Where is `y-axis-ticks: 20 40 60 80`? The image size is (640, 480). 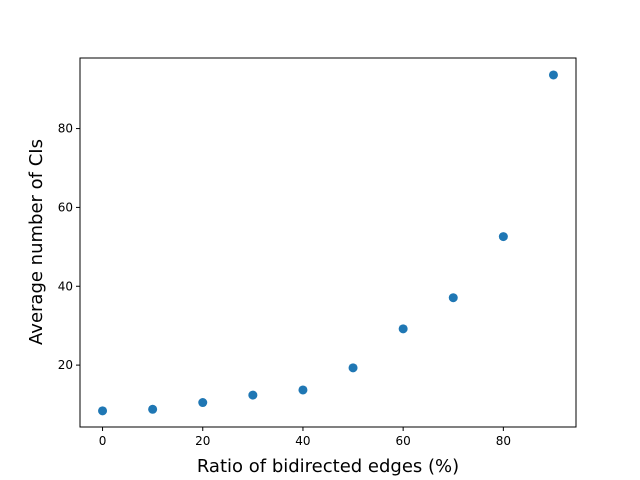 y-axis-ticks: 20 40 60 80 is located at coordinates (69, 247).